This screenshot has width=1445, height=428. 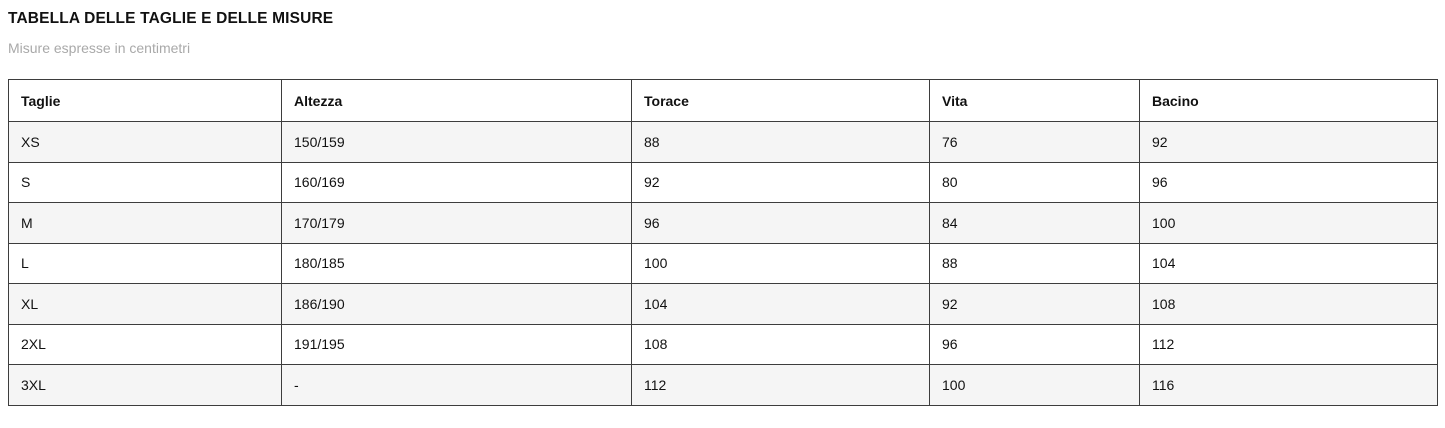 I want to click on cell-torace: 92, so click(x=780, y=182).